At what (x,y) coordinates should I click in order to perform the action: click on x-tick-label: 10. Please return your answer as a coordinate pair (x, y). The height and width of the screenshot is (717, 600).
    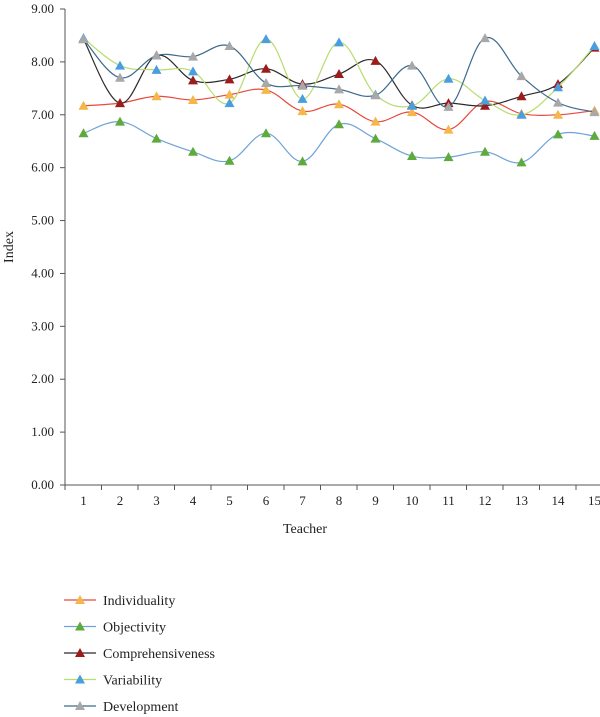
    Looking at the image, I should click on (412, 500).